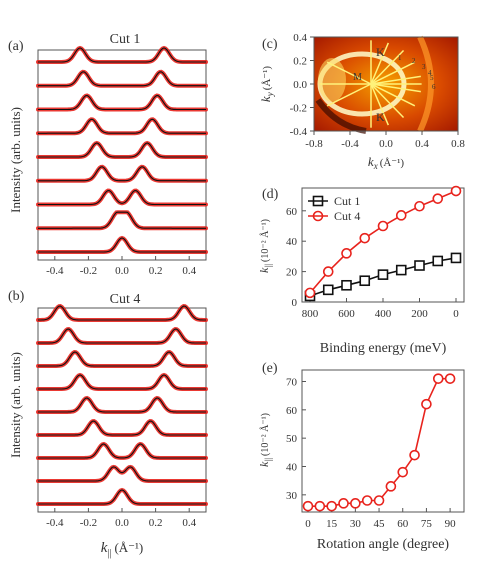  What do you see at coordinates (371, 161) in the screenshot?
I see `panel-c-xlabel-main: k` at bounding box center [371, 161].